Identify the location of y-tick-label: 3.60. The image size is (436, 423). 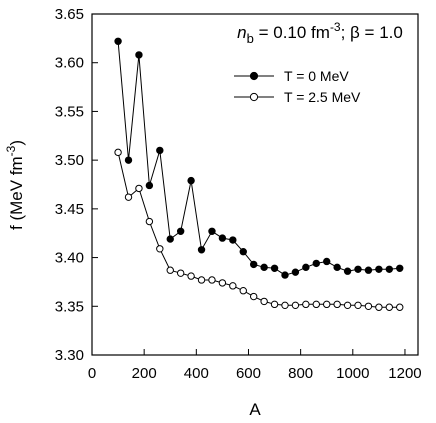
(69, 63).